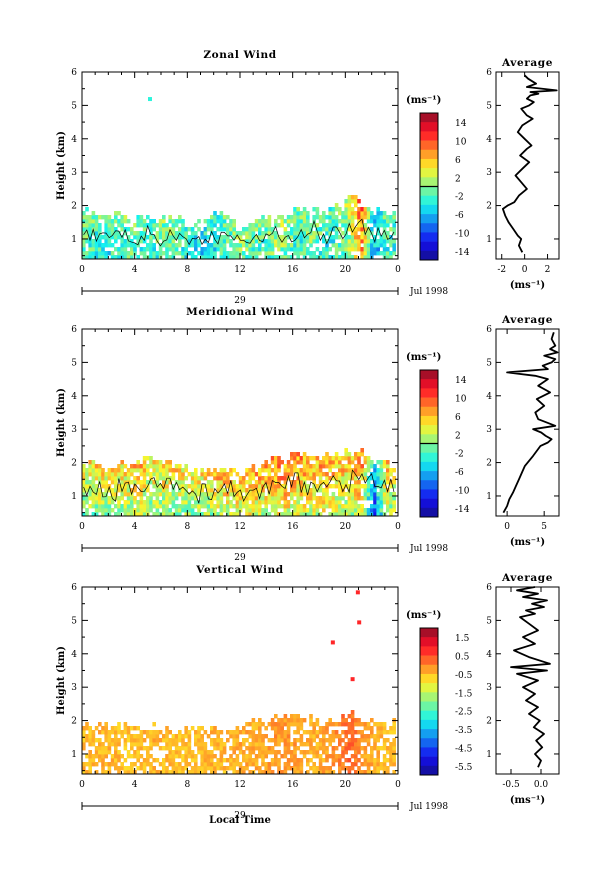 Image resolution: width=610 pixels, height=873 pixels. What do you see at coordinates (239, 527) in the screenshot?
I see `x-tick-label: 12` at bounding box center [239, 527].